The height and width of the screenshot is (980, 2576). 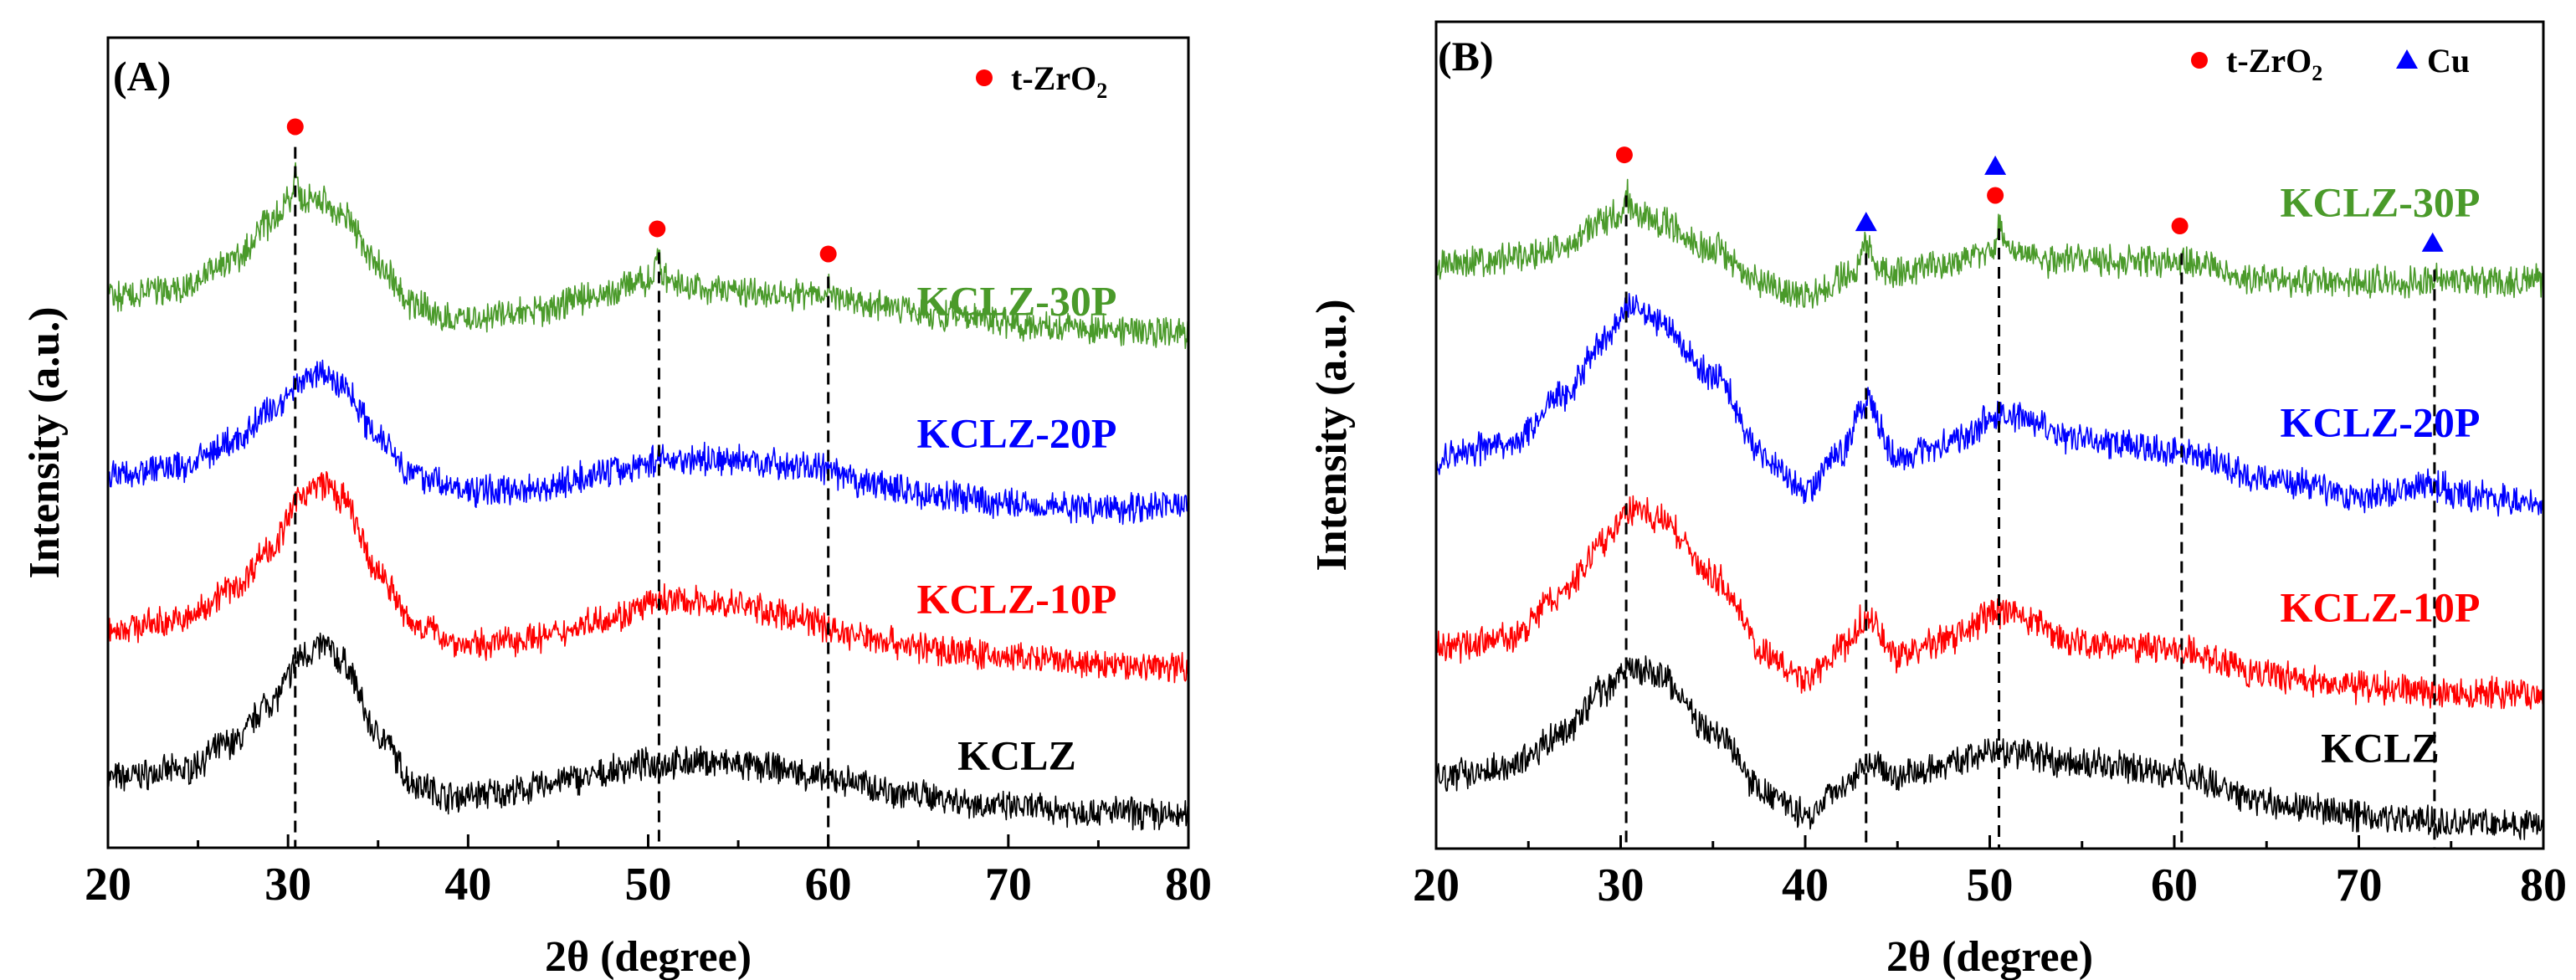 I want to click on legend-label-text: Cu, so click(x=2448, y=61).